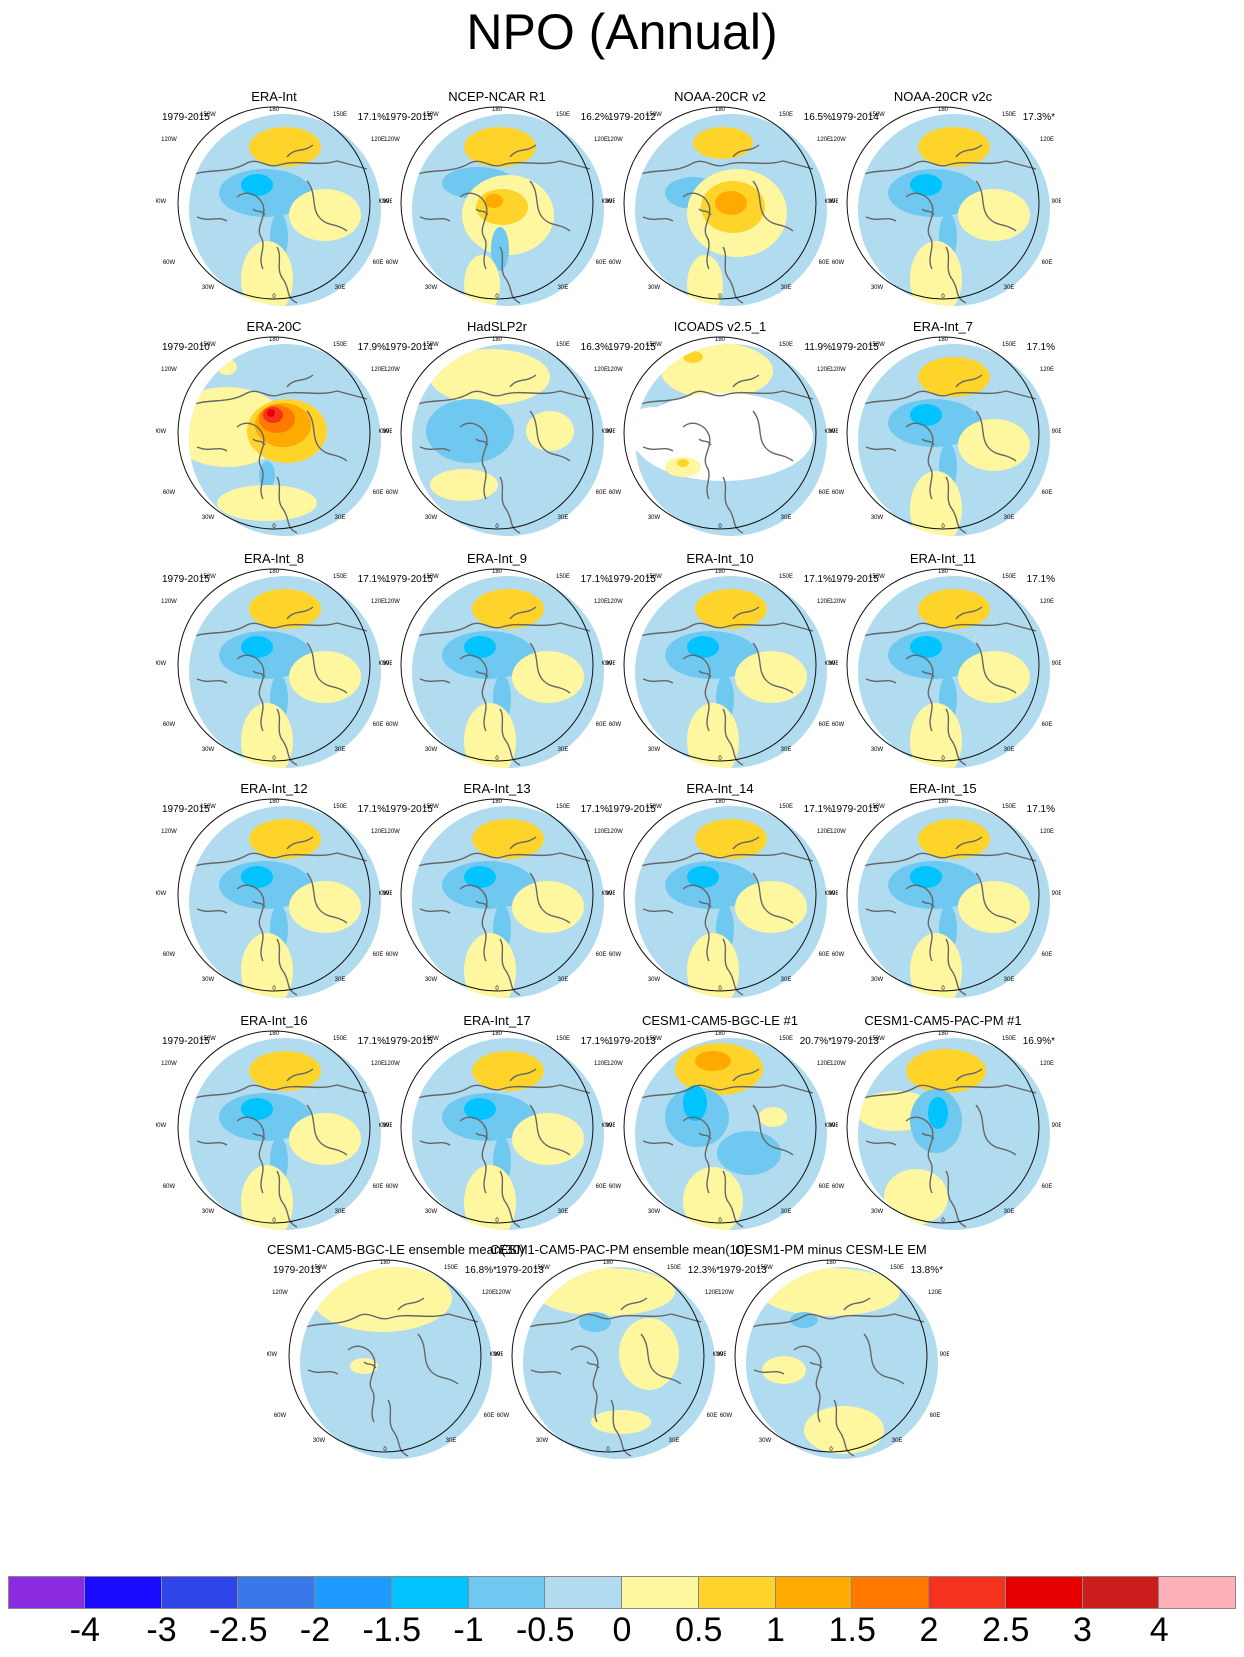 This screenshot has width=1244, height=1657. Describe the element at coordinates (392, 1630) in the screenshot. I see `colorbar-label: -1.5` at that location.